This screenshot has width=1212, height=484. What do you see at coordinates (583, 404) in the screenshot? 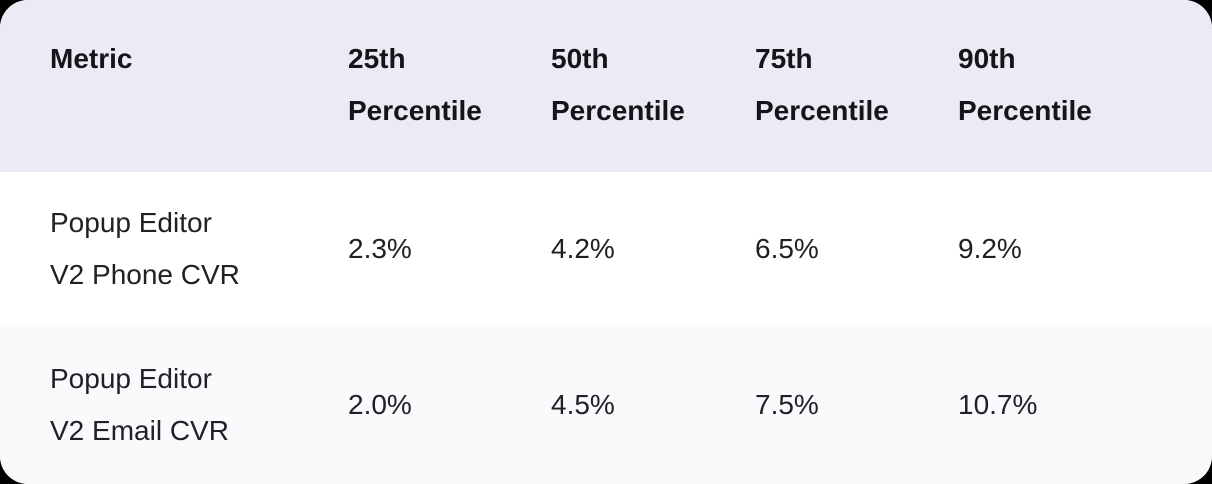
I see `value-cell-p50: 4.5%` at bounding box center [583, 404].